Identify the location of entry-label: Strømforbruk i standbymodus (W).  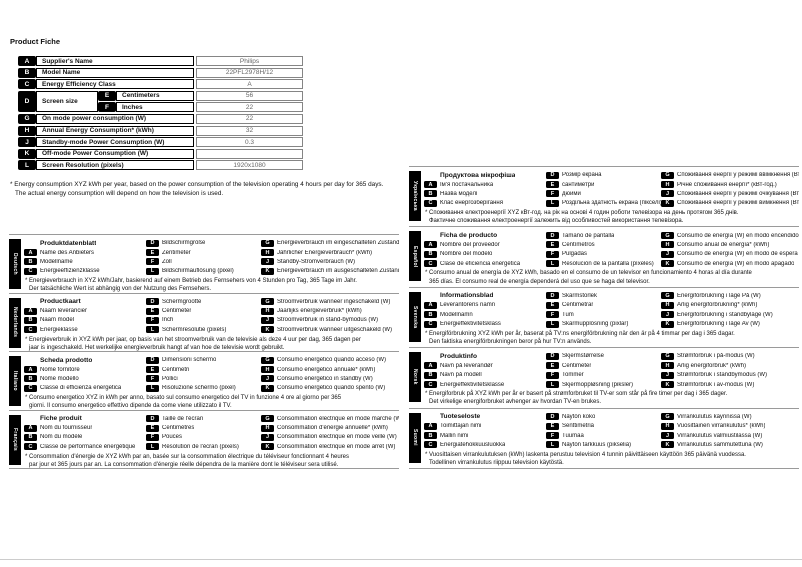
(722, 375).